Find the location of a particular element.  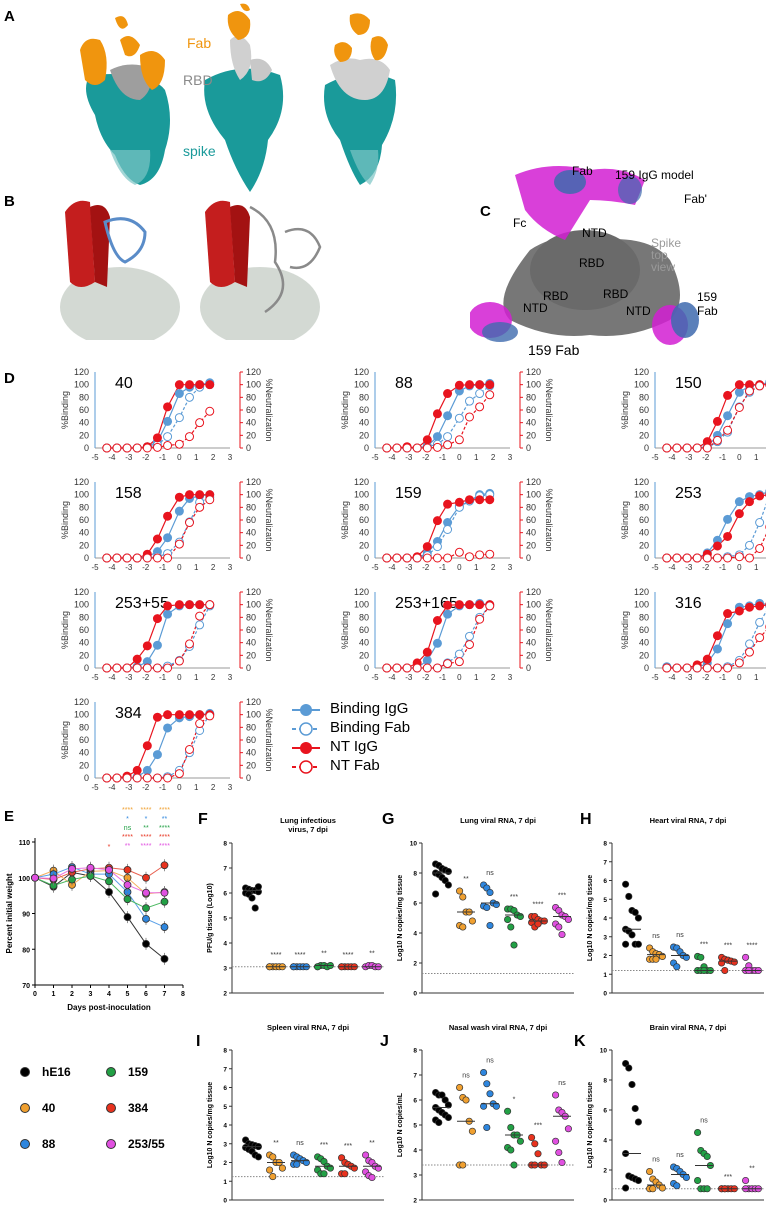

label-c-fab-right: 159 Fab is located at coordinates (707, 304).